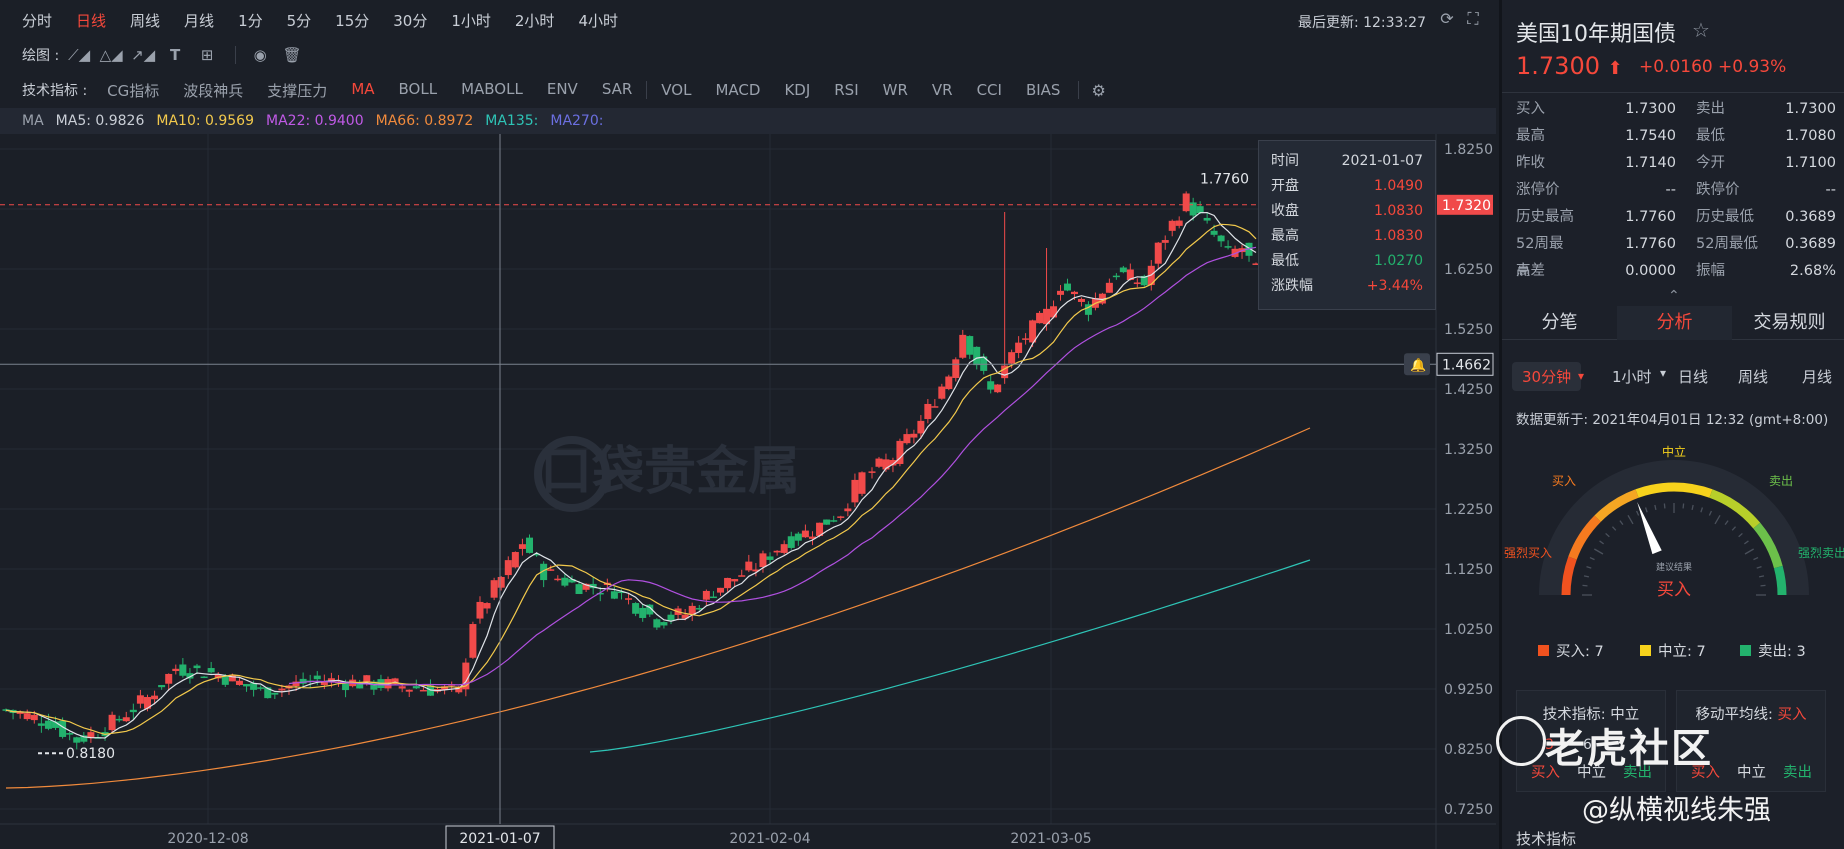  What do you see at coordinates (1098, 90) in the screenshot?
I see `gear-icon: ⚙` at bounding box center [1098, 90].